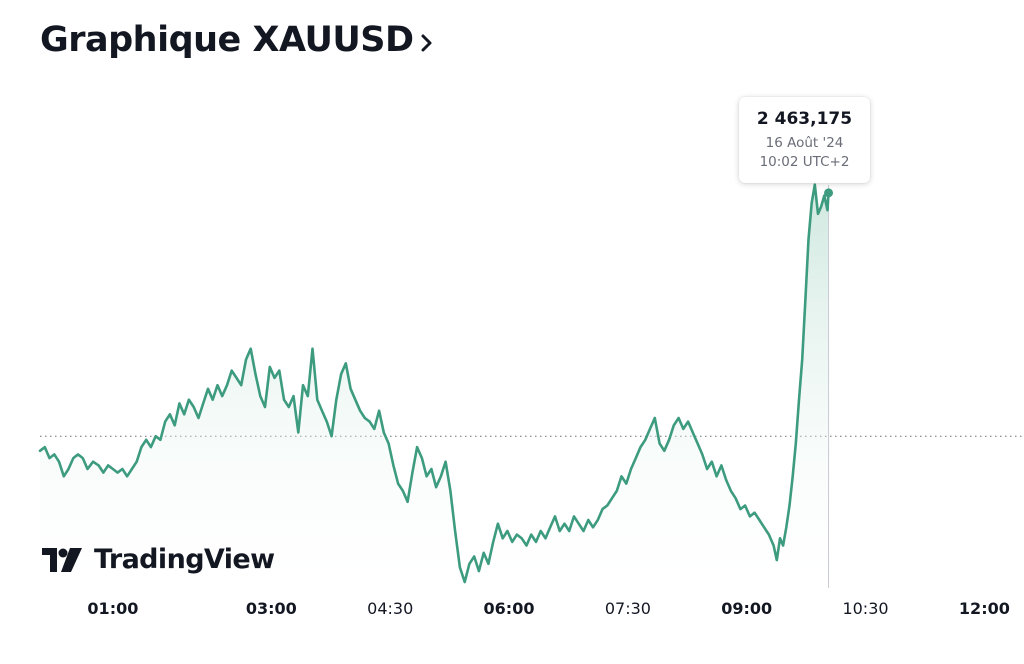 The image size is (1024, 664). I want to click on x-tick-label: 04:30, so click(390, 608).